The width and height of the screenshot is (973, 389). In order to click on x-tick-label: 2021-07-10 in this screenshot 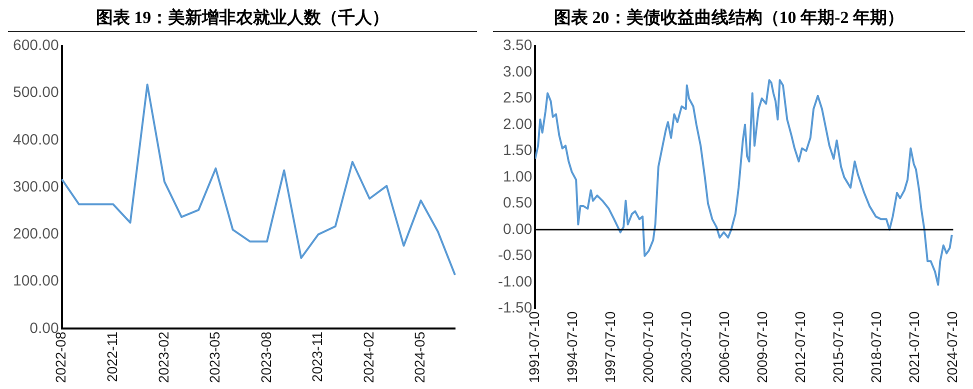, I will do `click(914, 347)`.